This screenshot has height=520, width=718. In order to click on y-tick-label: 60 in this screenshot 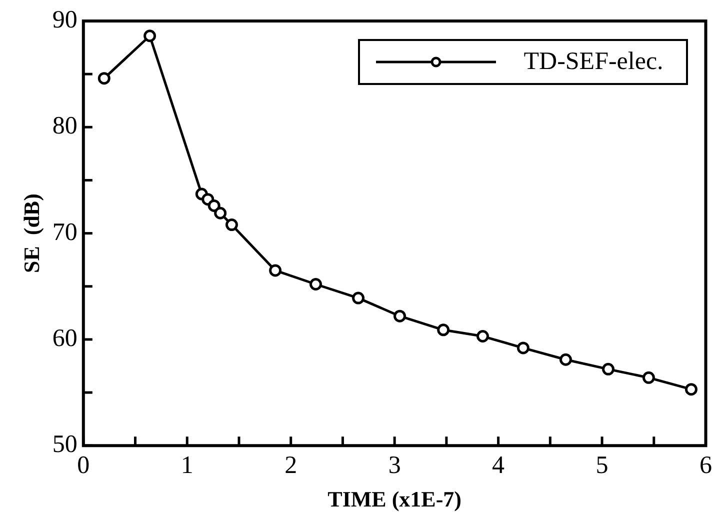, I will do `click(65, 338)`.